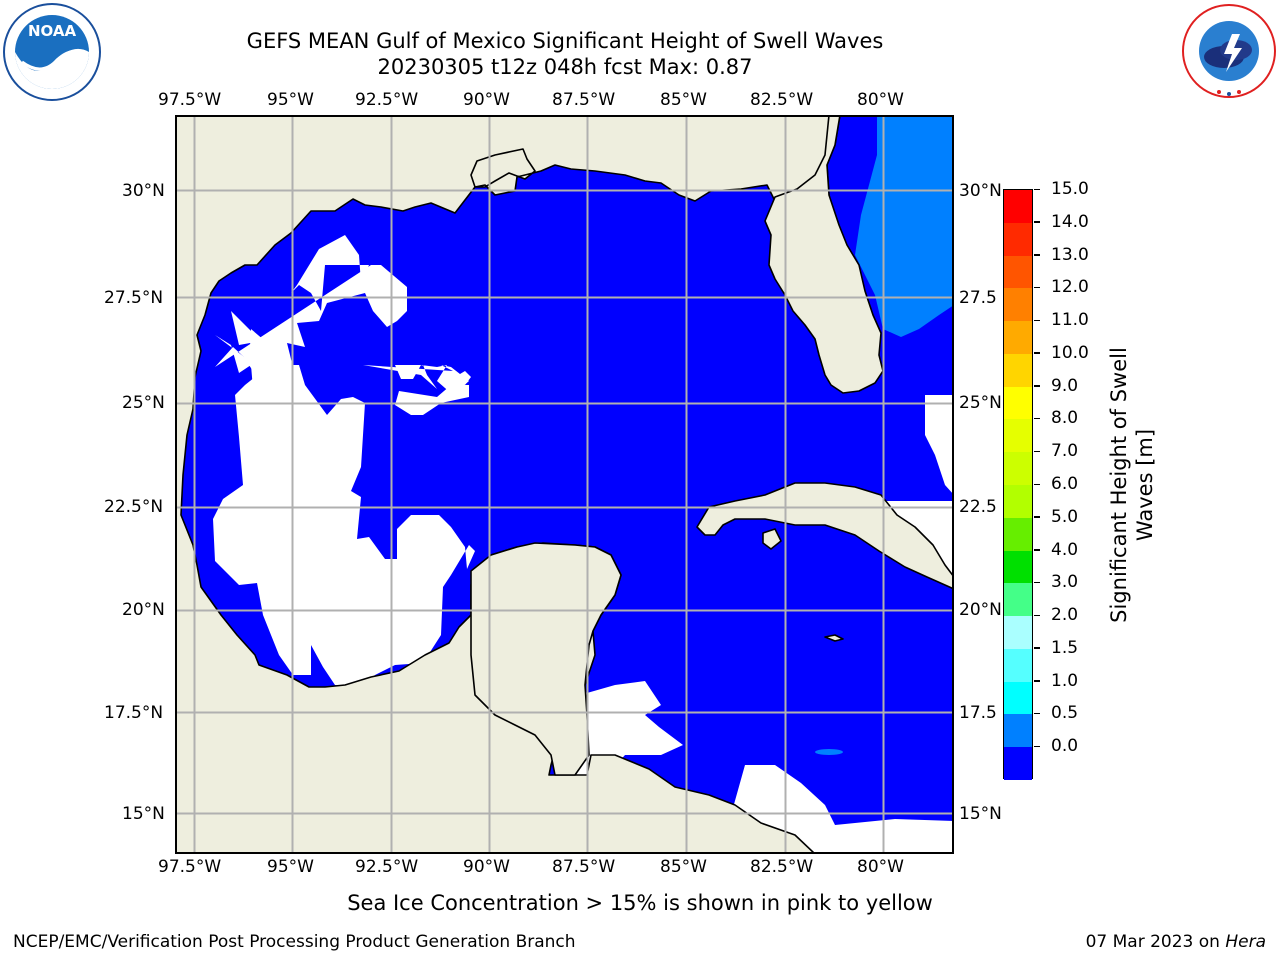 The width and height of the screenshot is (1280, 960). Describe the element at coordinates (143, 814) in the screenshot. I see `lat-tick-left: 15°N` at that location.